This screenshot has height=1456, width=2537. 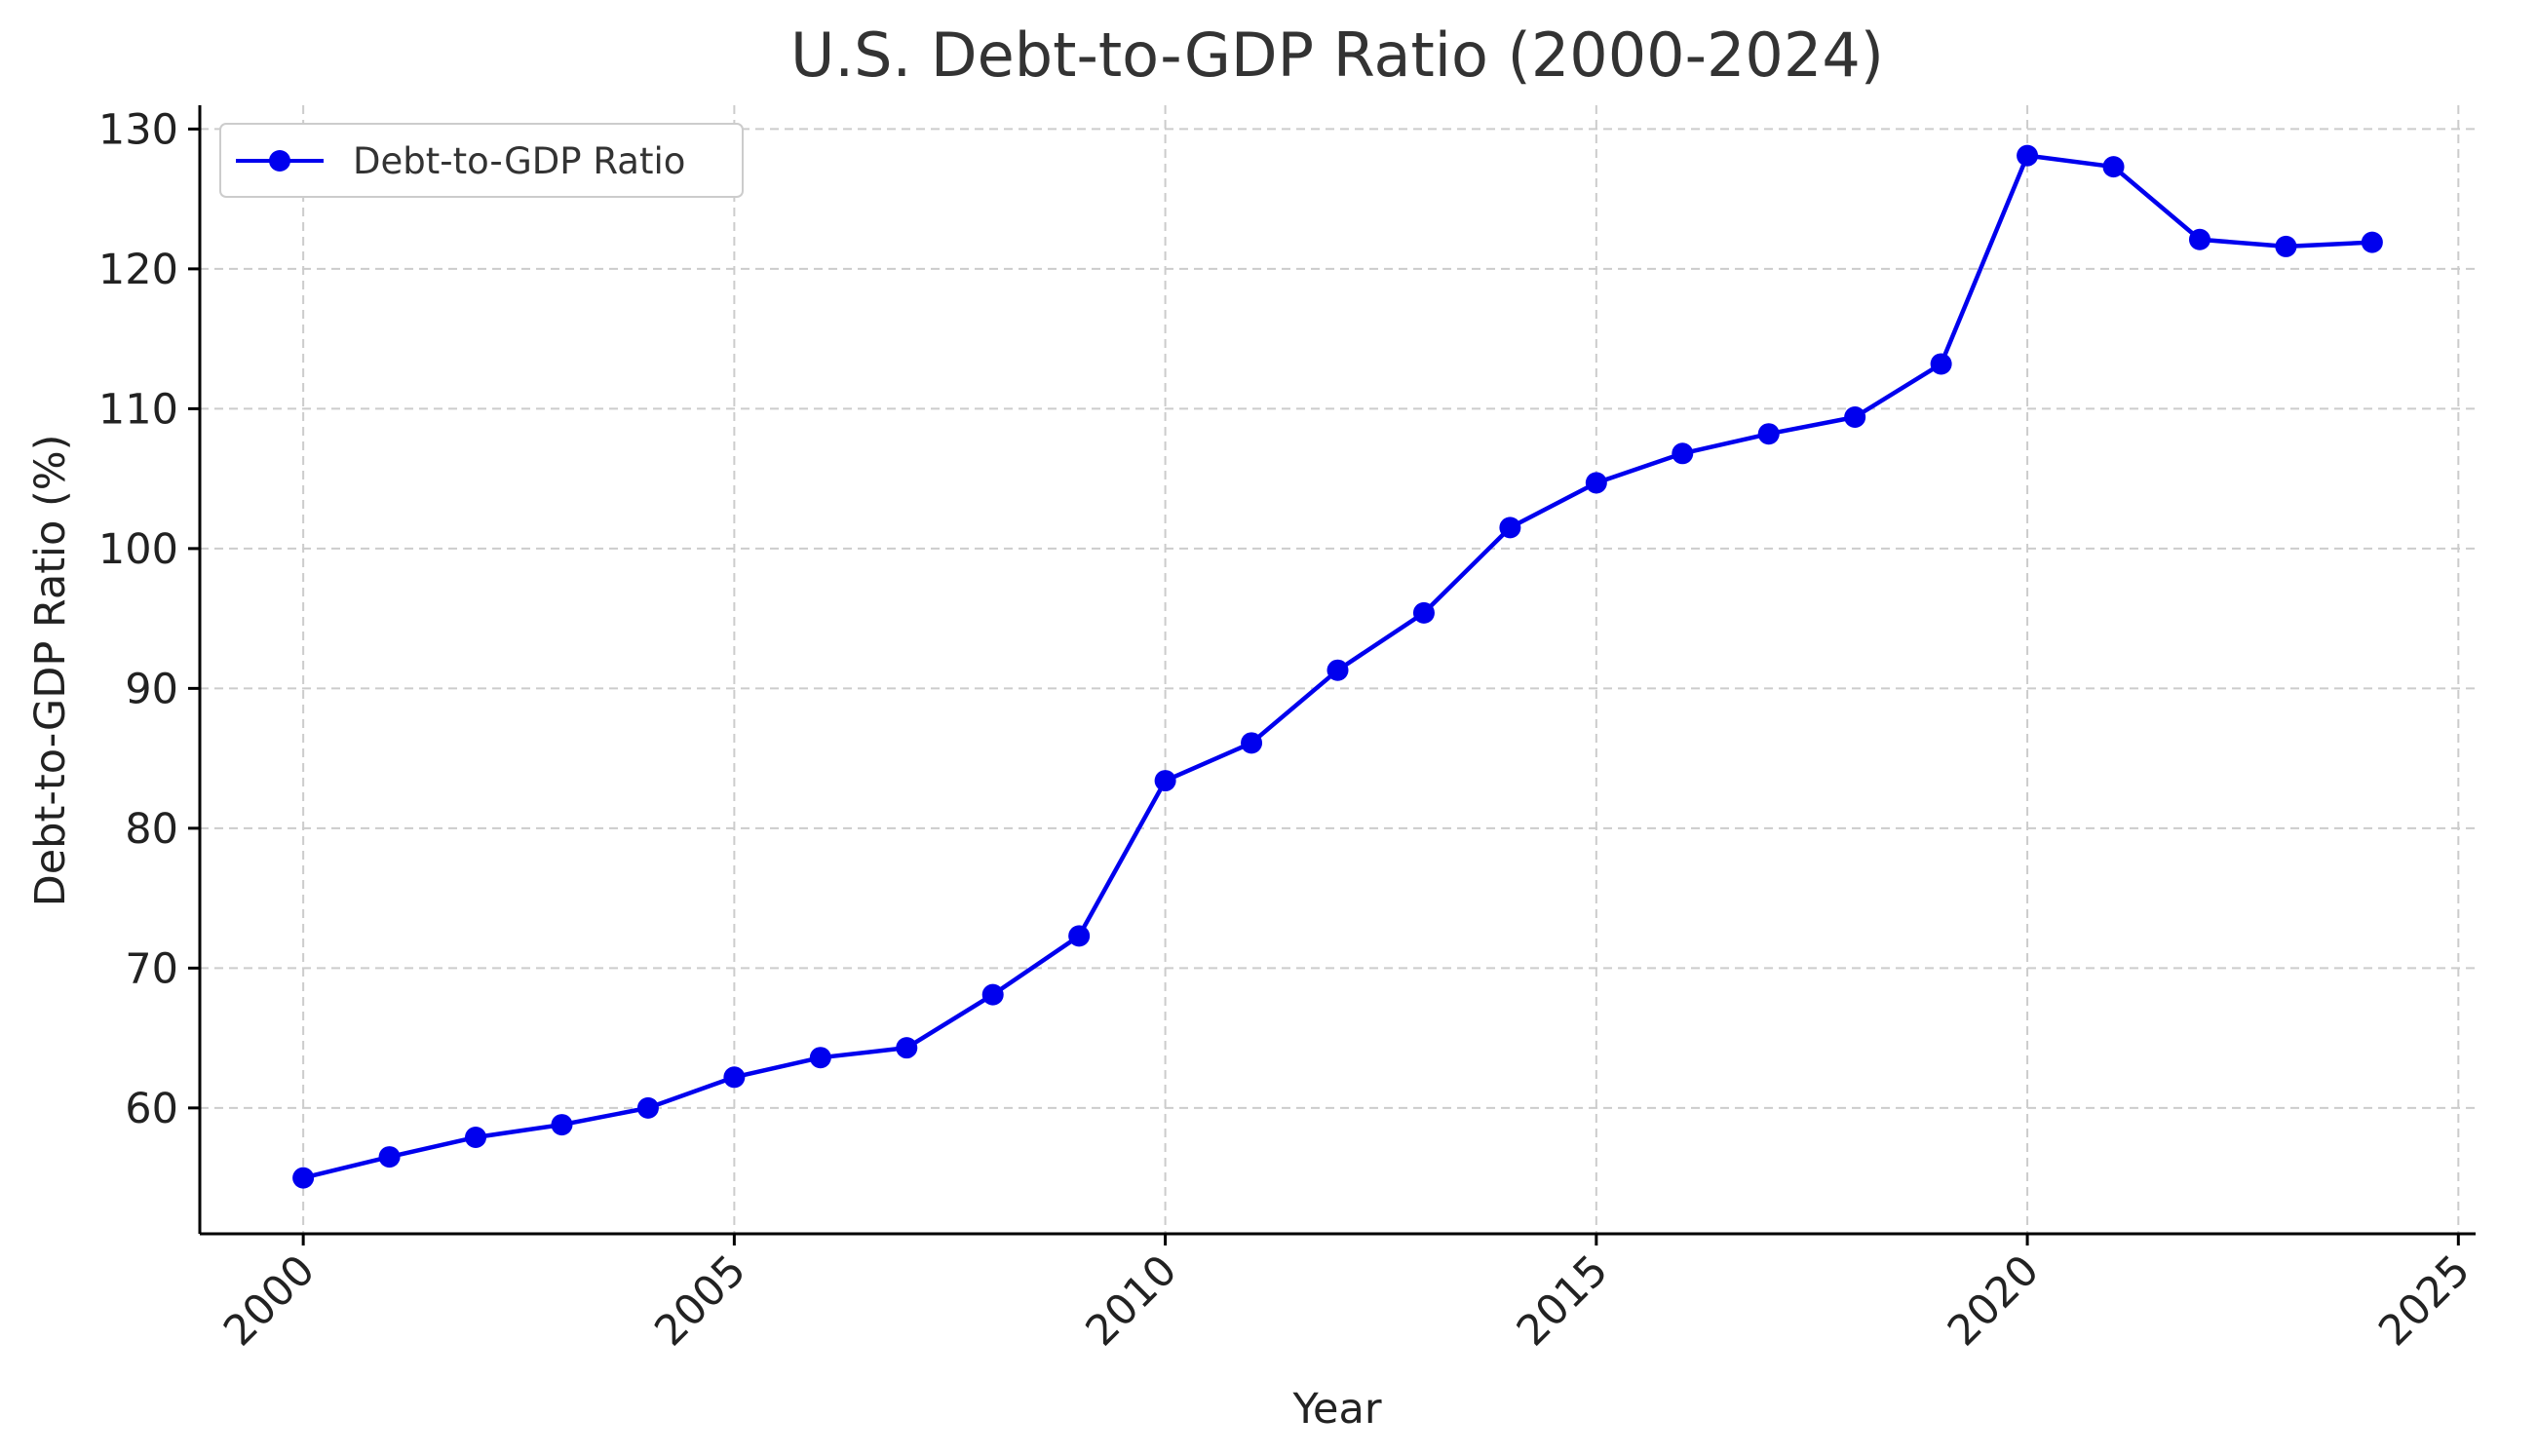 What do you see at coordinates (1132, 1300) in the screenshot?
I see `x-tick-label: 2010` at bounding box center [1132, 1300].